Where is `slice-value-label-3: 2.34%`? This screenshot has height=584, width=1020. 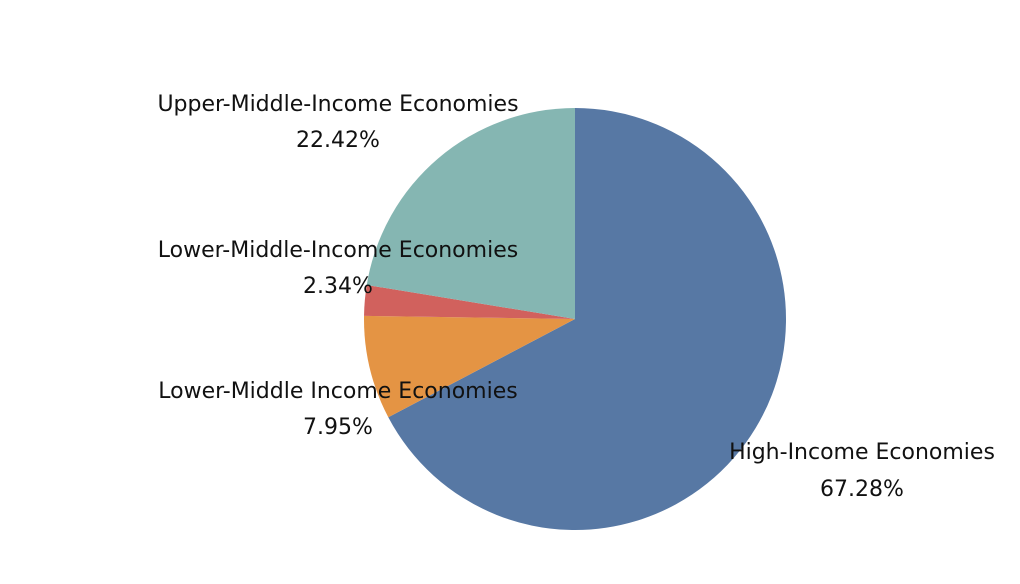
slice-value-label-3: 2.34% is located at coordinates (338, 286).